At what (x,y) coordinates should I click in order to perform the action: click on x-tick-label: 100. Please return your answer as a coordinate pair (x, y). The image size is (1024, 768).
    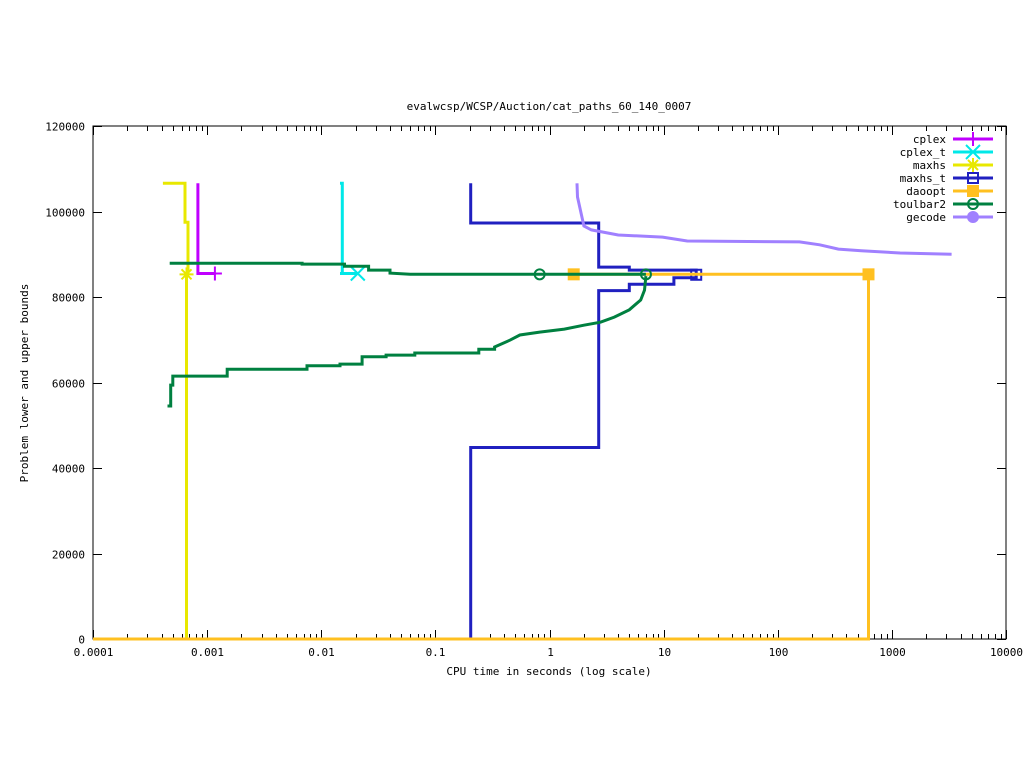
    Looking at the image, I should click on (779, 652).